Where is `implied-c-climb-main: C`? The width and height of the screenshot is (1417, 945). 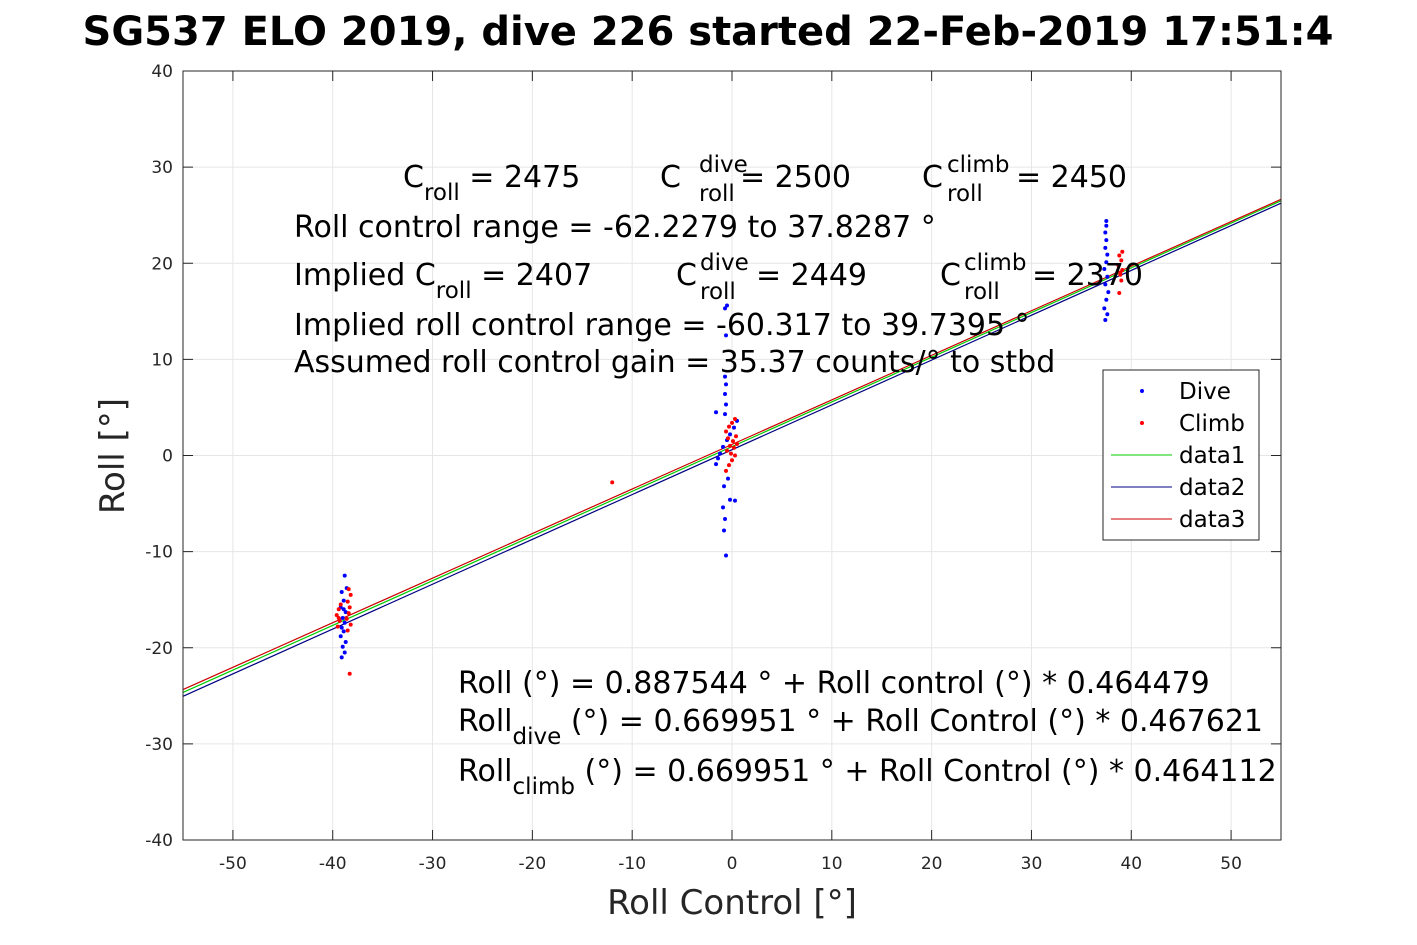 implied-c-climb-main: C is located at coordinates (950, 275).